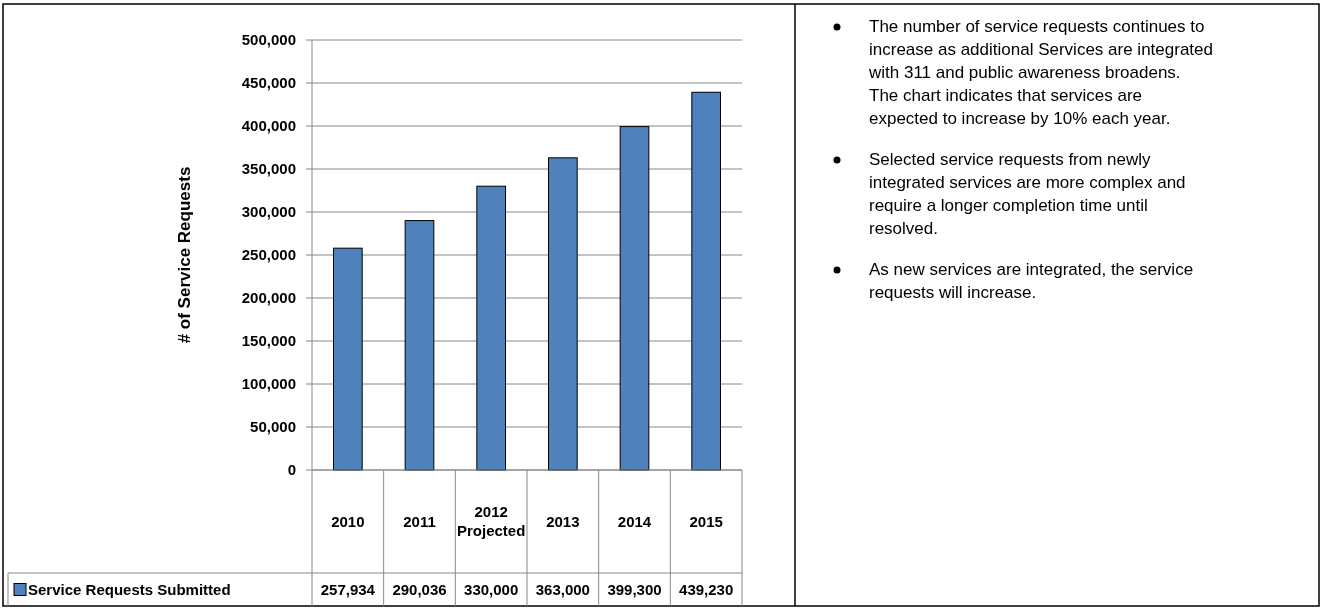 Image resolution: width=1324 pixels, height=609 pixels. What do you see at coordinates (491, 589) in the screenshot?
I see `data-label: 330,000` at bounding box center [491, 589].